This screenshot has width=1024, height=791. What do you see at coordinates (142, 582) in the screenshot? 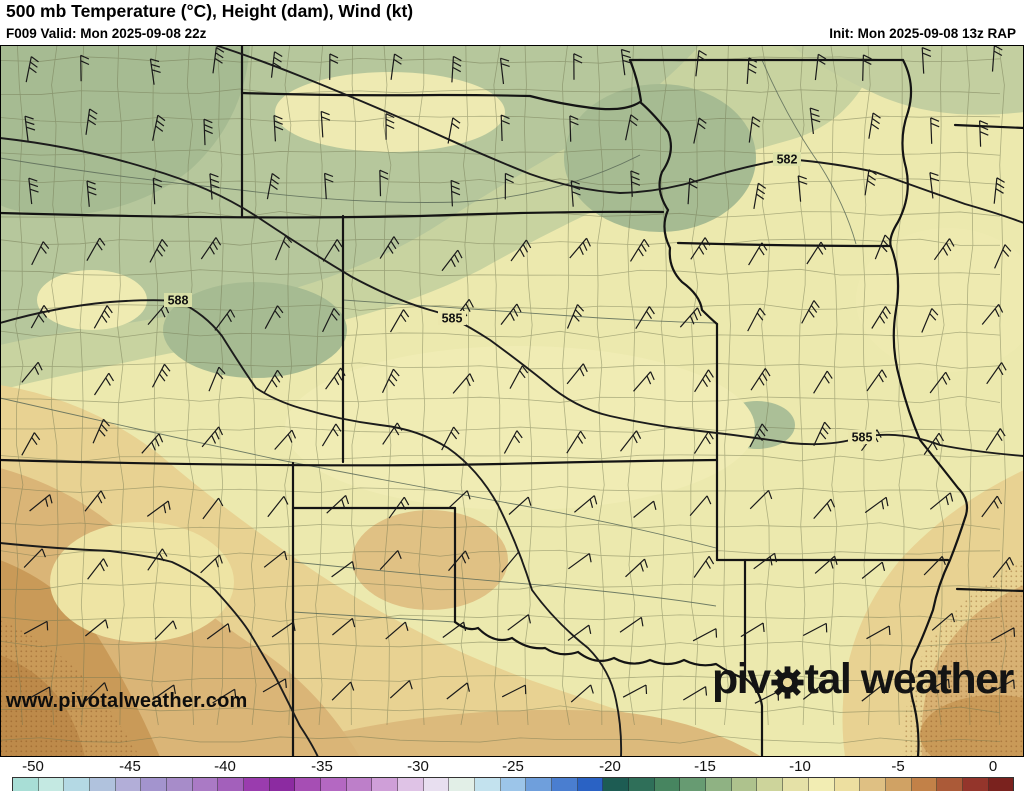
I see `pale-patch-tx` at bounding box center [142, 582].